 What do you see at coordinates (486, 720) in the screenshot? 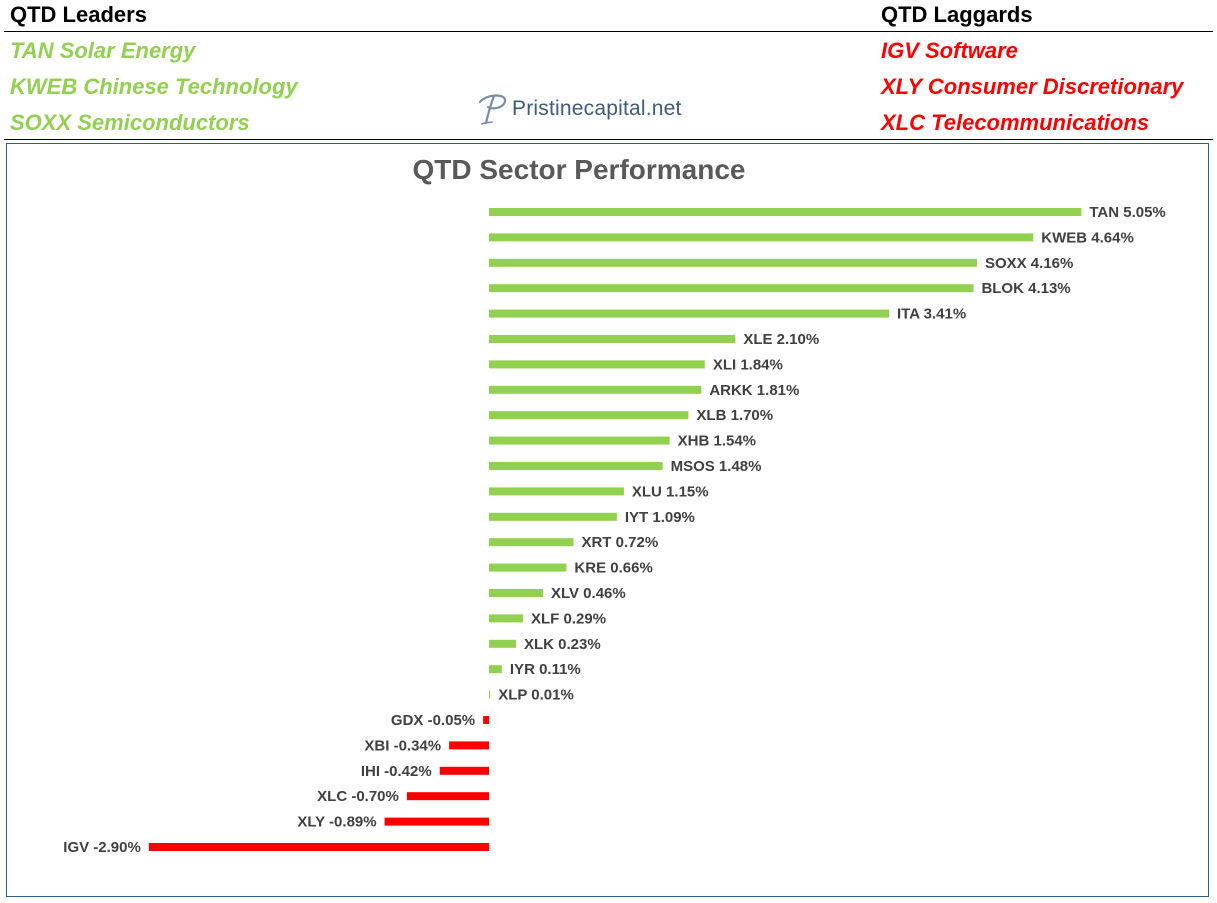
I see `bar-gdx` at bounding box center [486, 720].